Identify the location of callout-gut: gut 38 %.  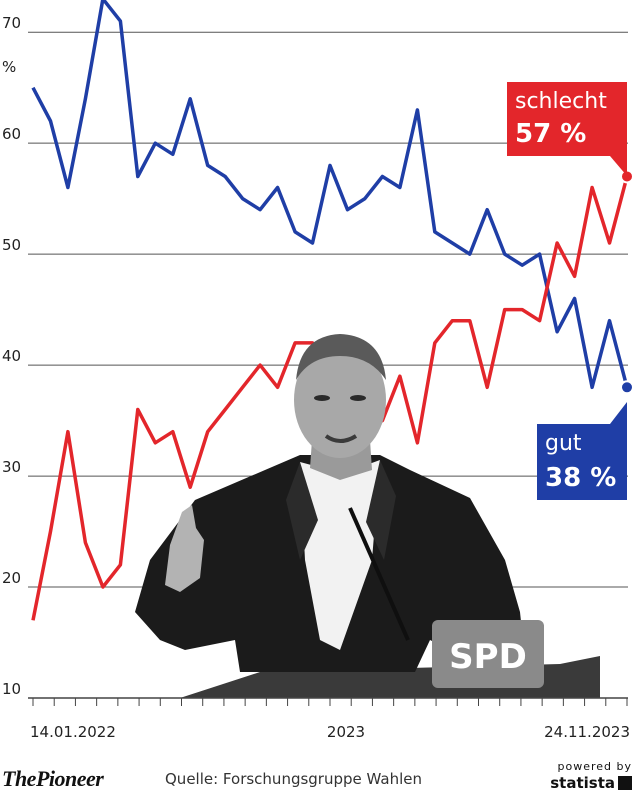
(582, 451).